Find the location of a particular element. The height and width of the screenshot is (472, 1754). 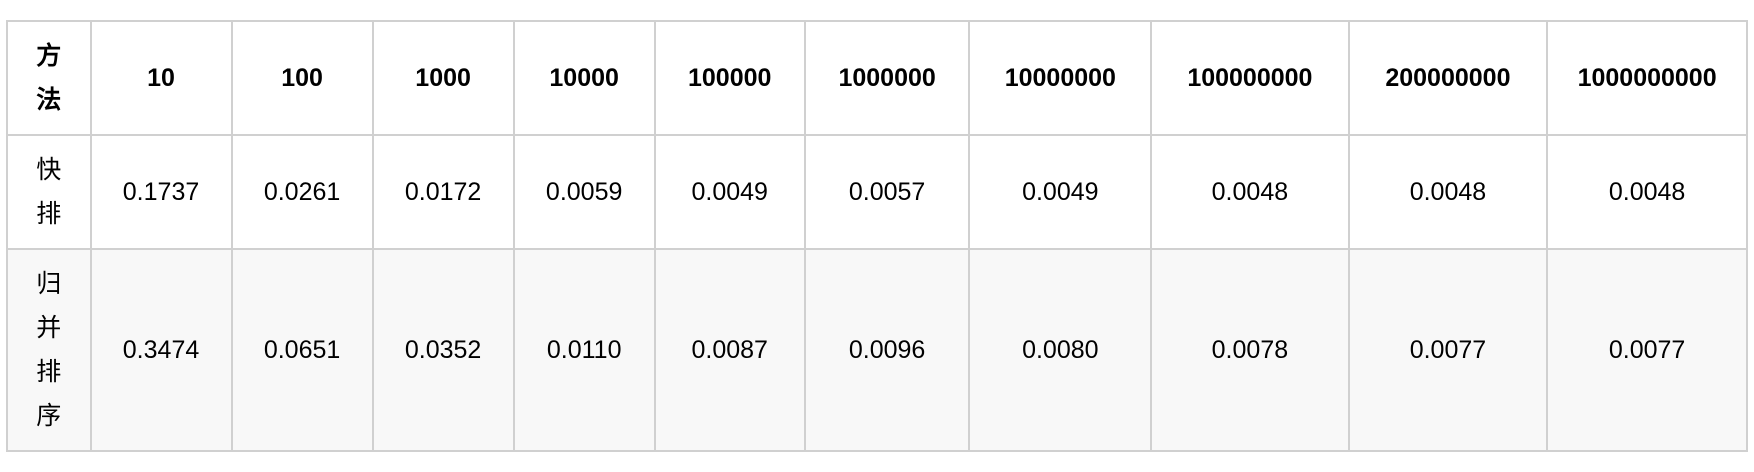

timing-value-cell: 0.0078 is located at coordinates (1250, 350).